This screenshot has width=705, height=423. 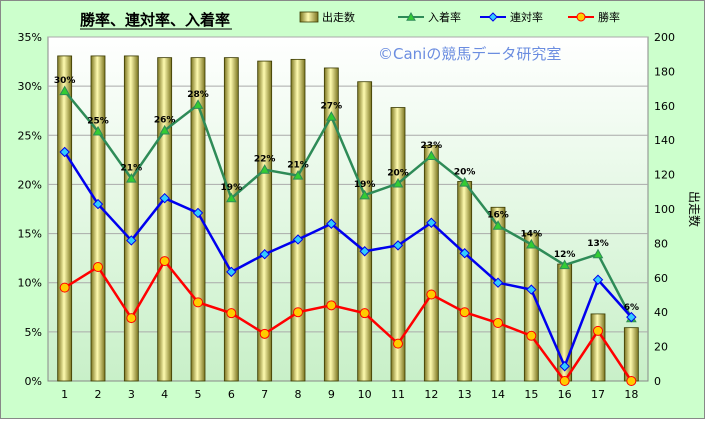 What do you see at coordinates (444, 17) in the screenshot?
I see `legend-label-show: 入着率` at bounding box center [444, 17].